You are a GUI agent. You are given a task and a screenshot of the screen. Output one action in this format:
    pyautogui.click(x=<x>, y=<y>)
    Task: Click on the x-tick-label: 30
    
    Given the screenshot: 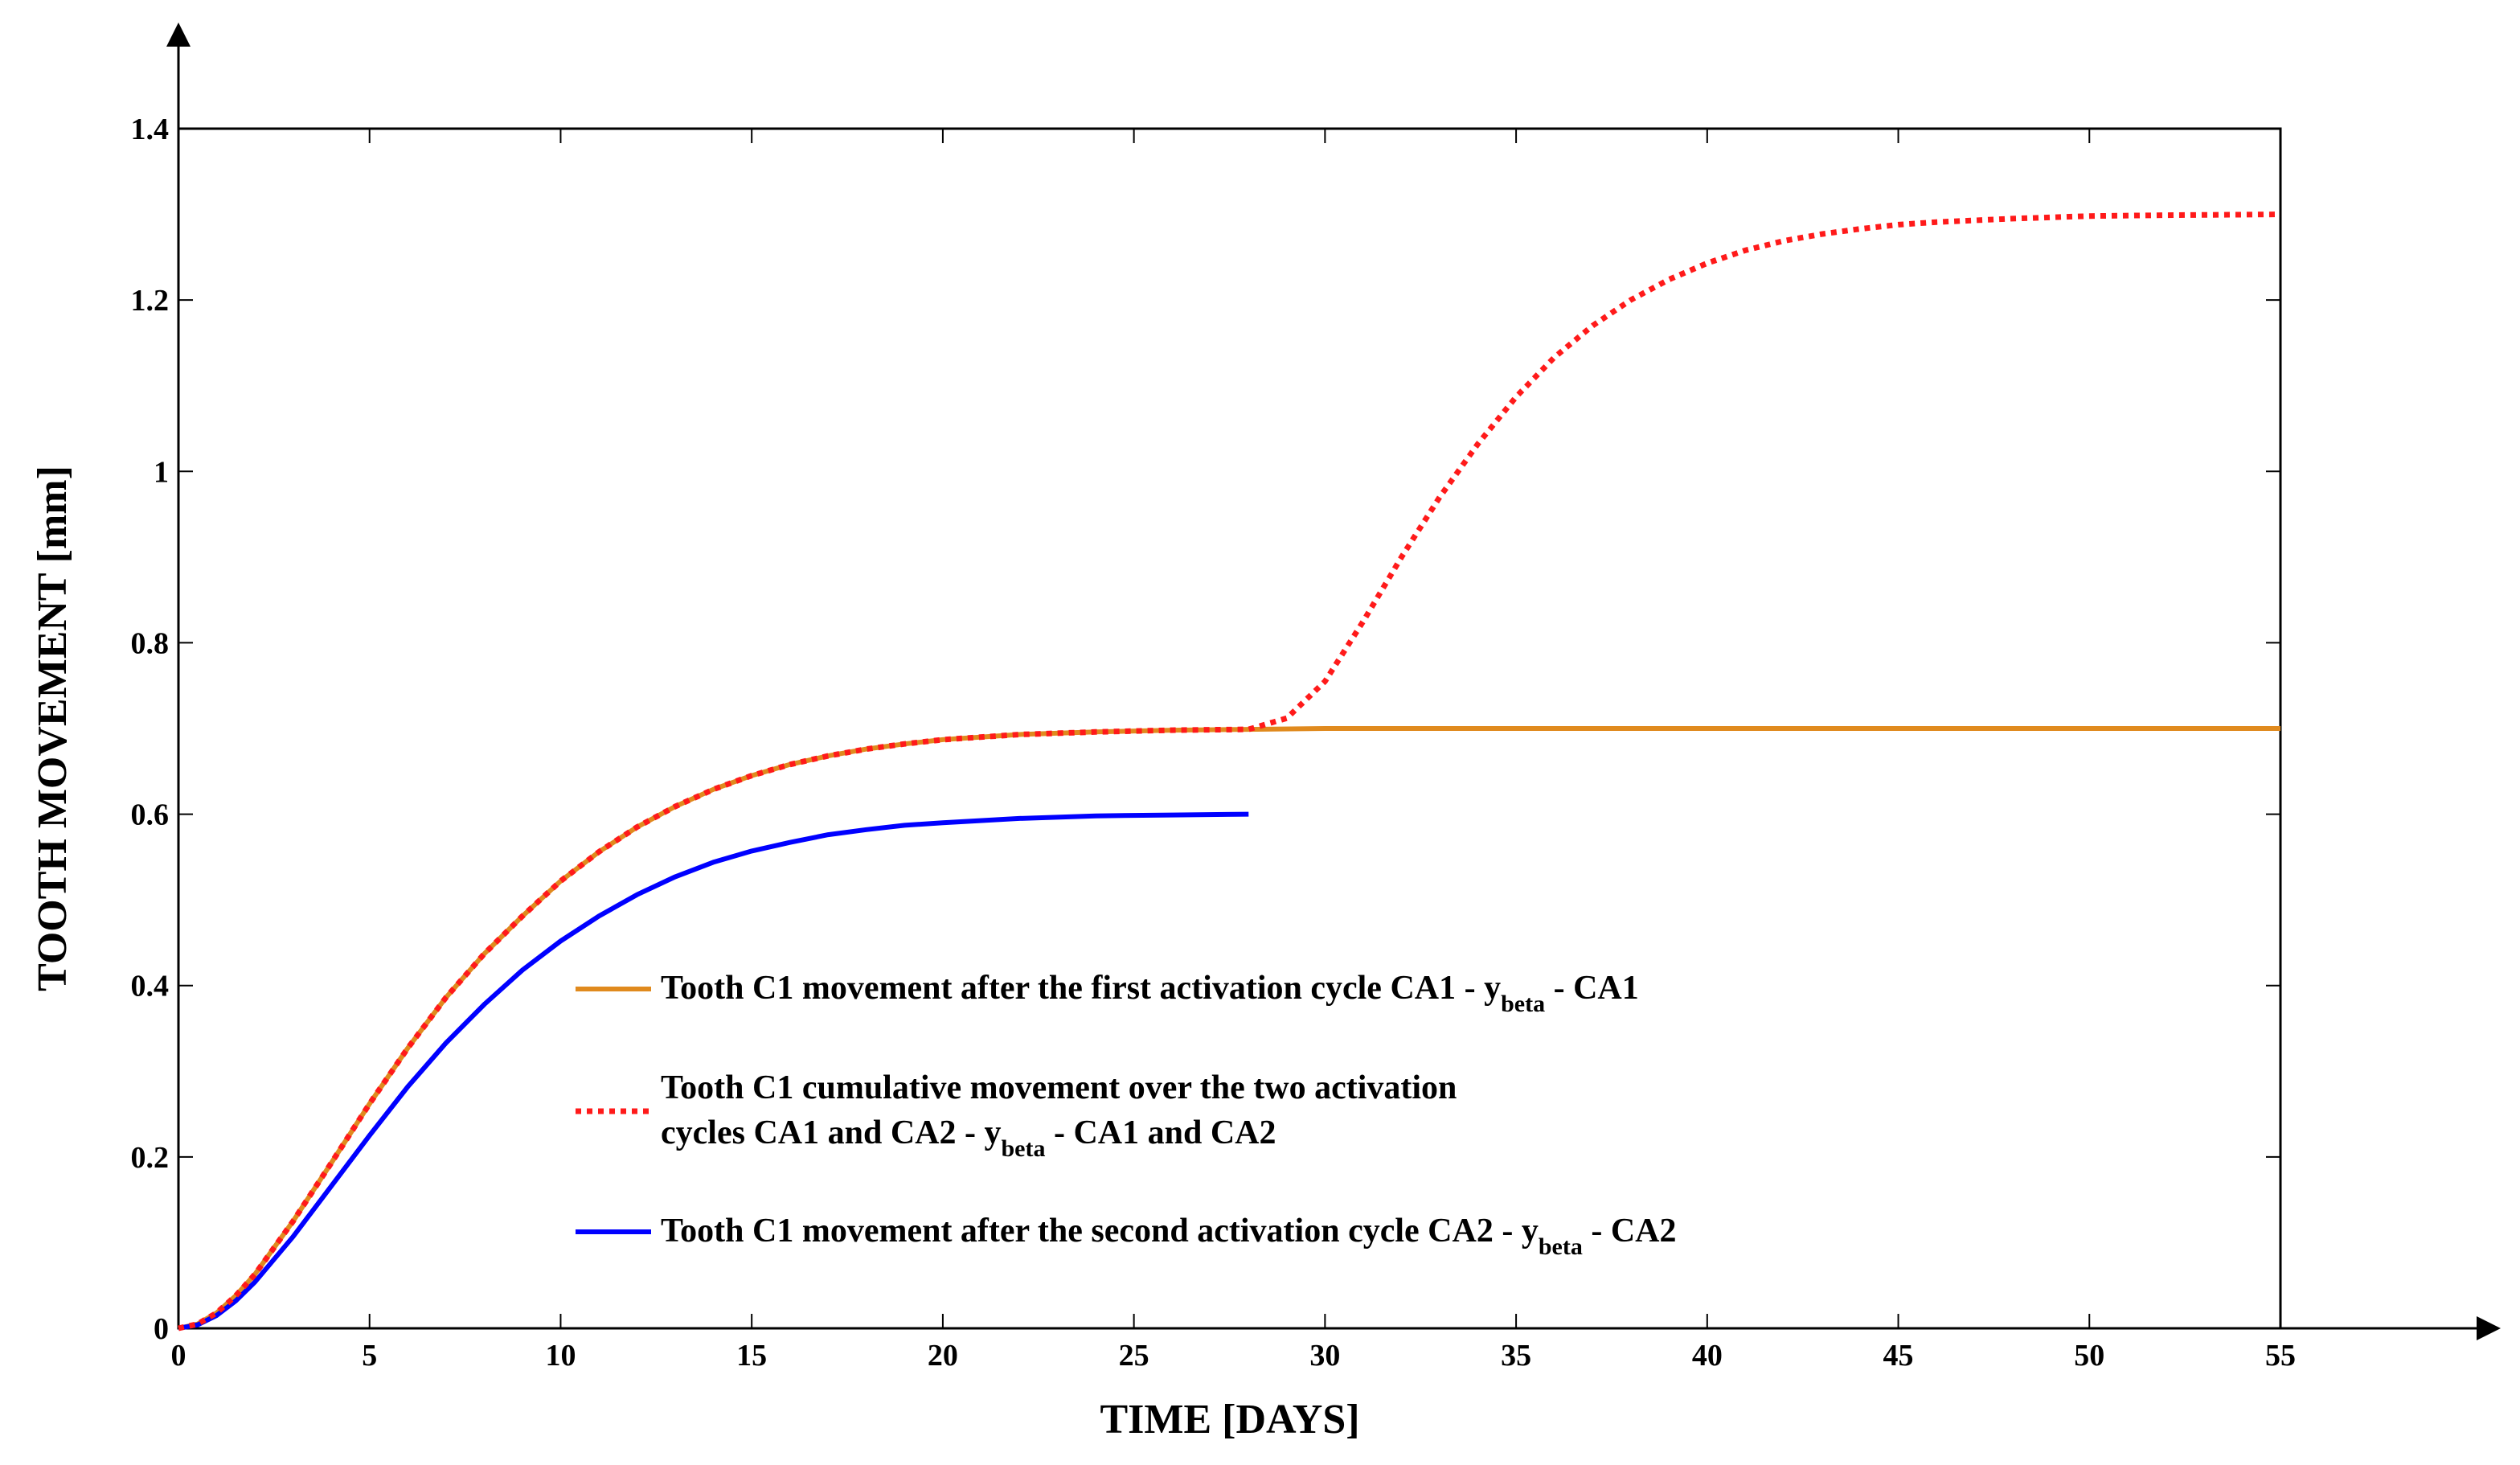 What is the action you would take?
    pyautogui.click(x=1324, y=1356)
    